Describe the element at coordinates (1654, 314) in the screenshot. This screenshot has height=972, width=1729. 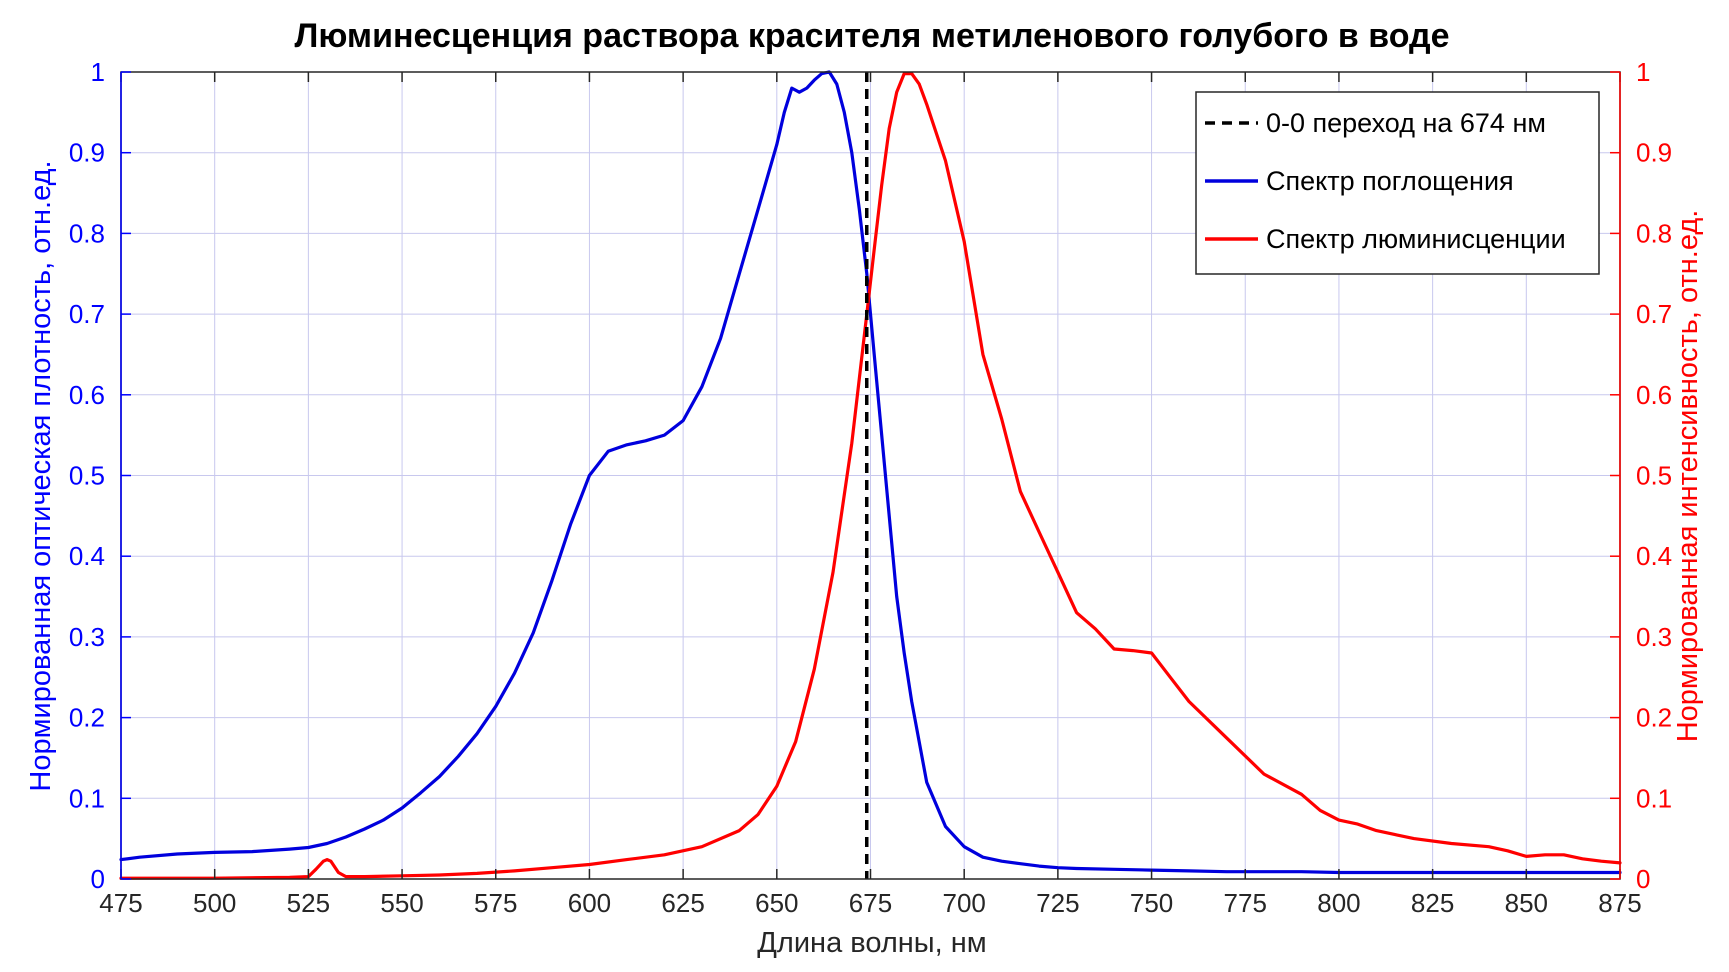
I see `y-right-tick-label: 0.7` at that location.